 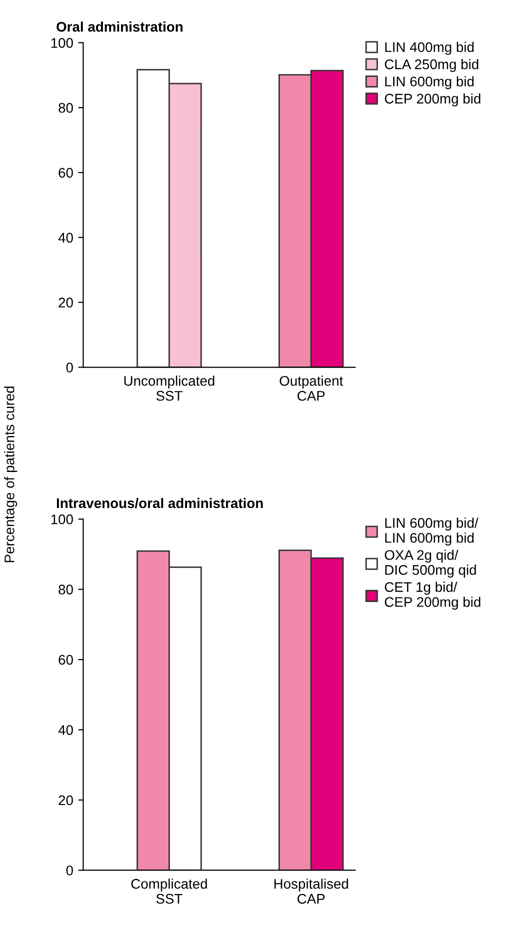 I want to click on legend-label: OXA 2g qid/ DIC 500mg qid, so click(x=430, y=564).